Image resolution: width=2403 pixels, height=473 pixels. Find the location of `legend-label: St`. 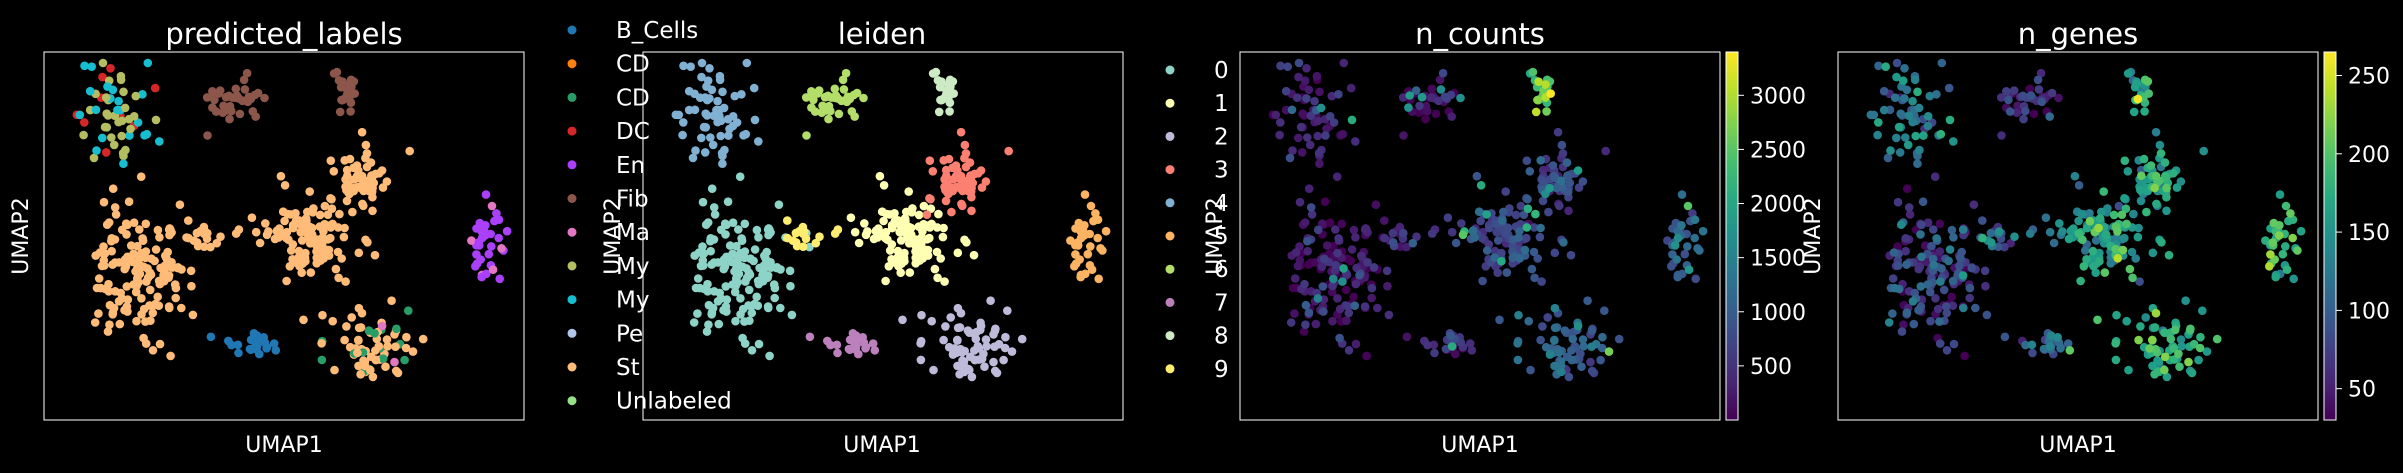

legend-label: St is located at coordinates (628, 368).